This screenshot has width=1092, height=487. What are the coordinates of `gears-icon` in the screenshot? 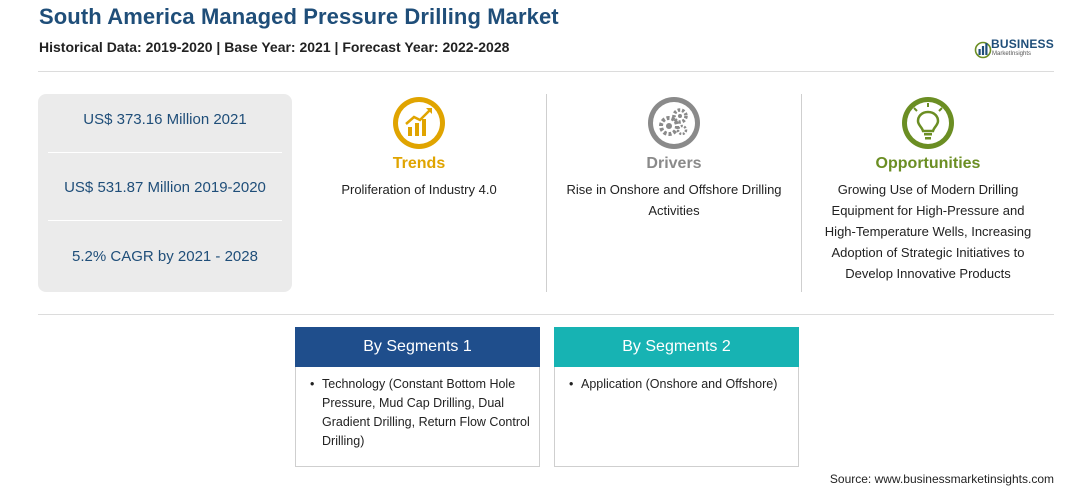 It's located at (674, 123).